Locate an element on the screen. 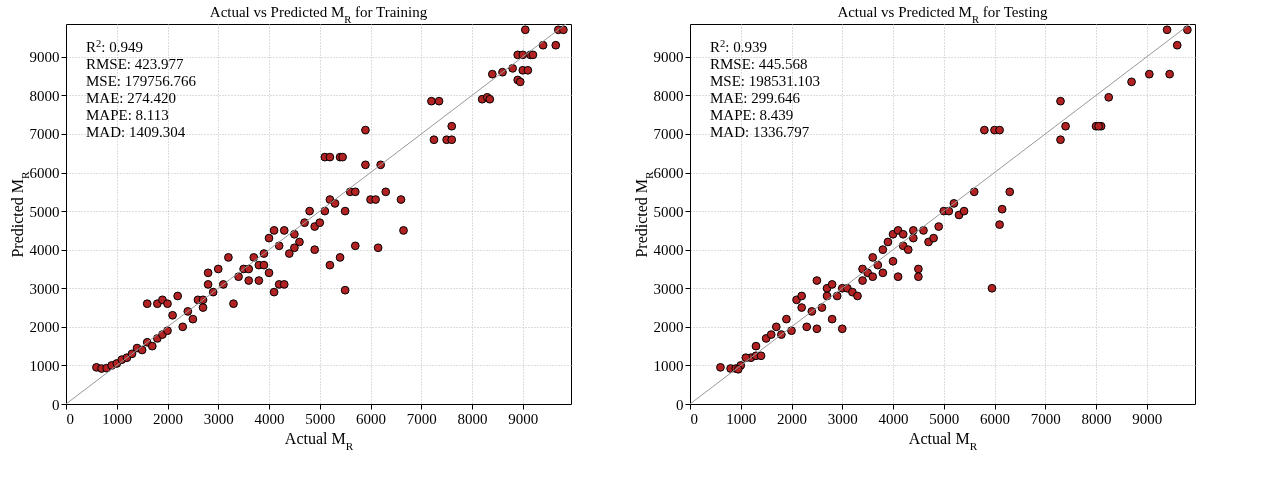  annotation: MAE: 274.420 is located at coordinates (131, 98).